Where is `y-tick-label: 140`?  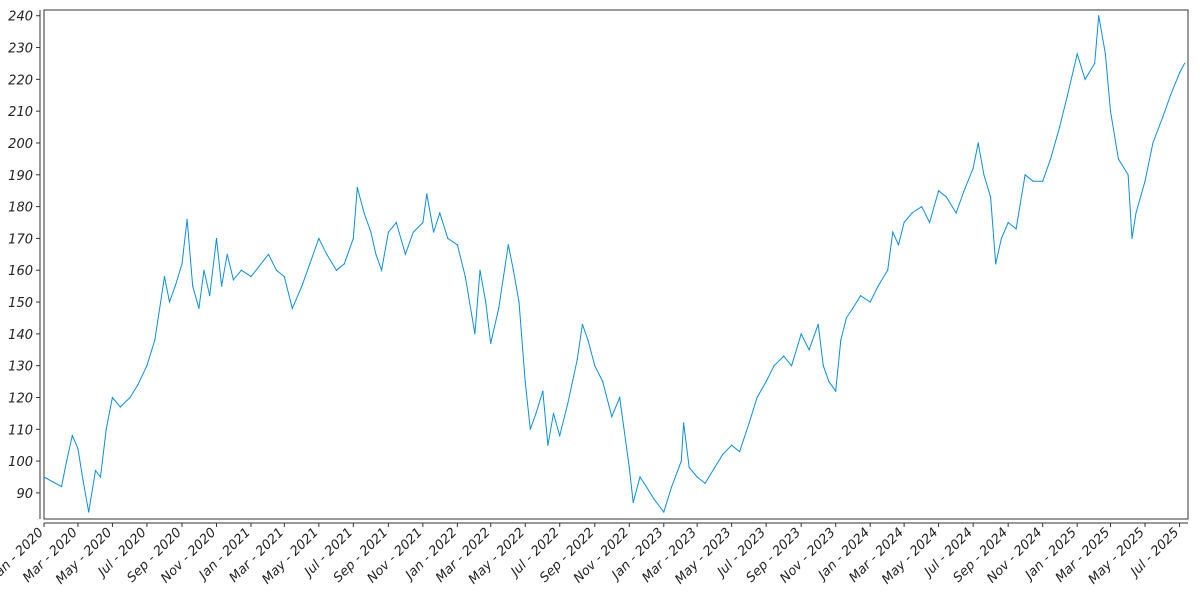
y-tick-label: 140 is located at coordinates (20, 335).